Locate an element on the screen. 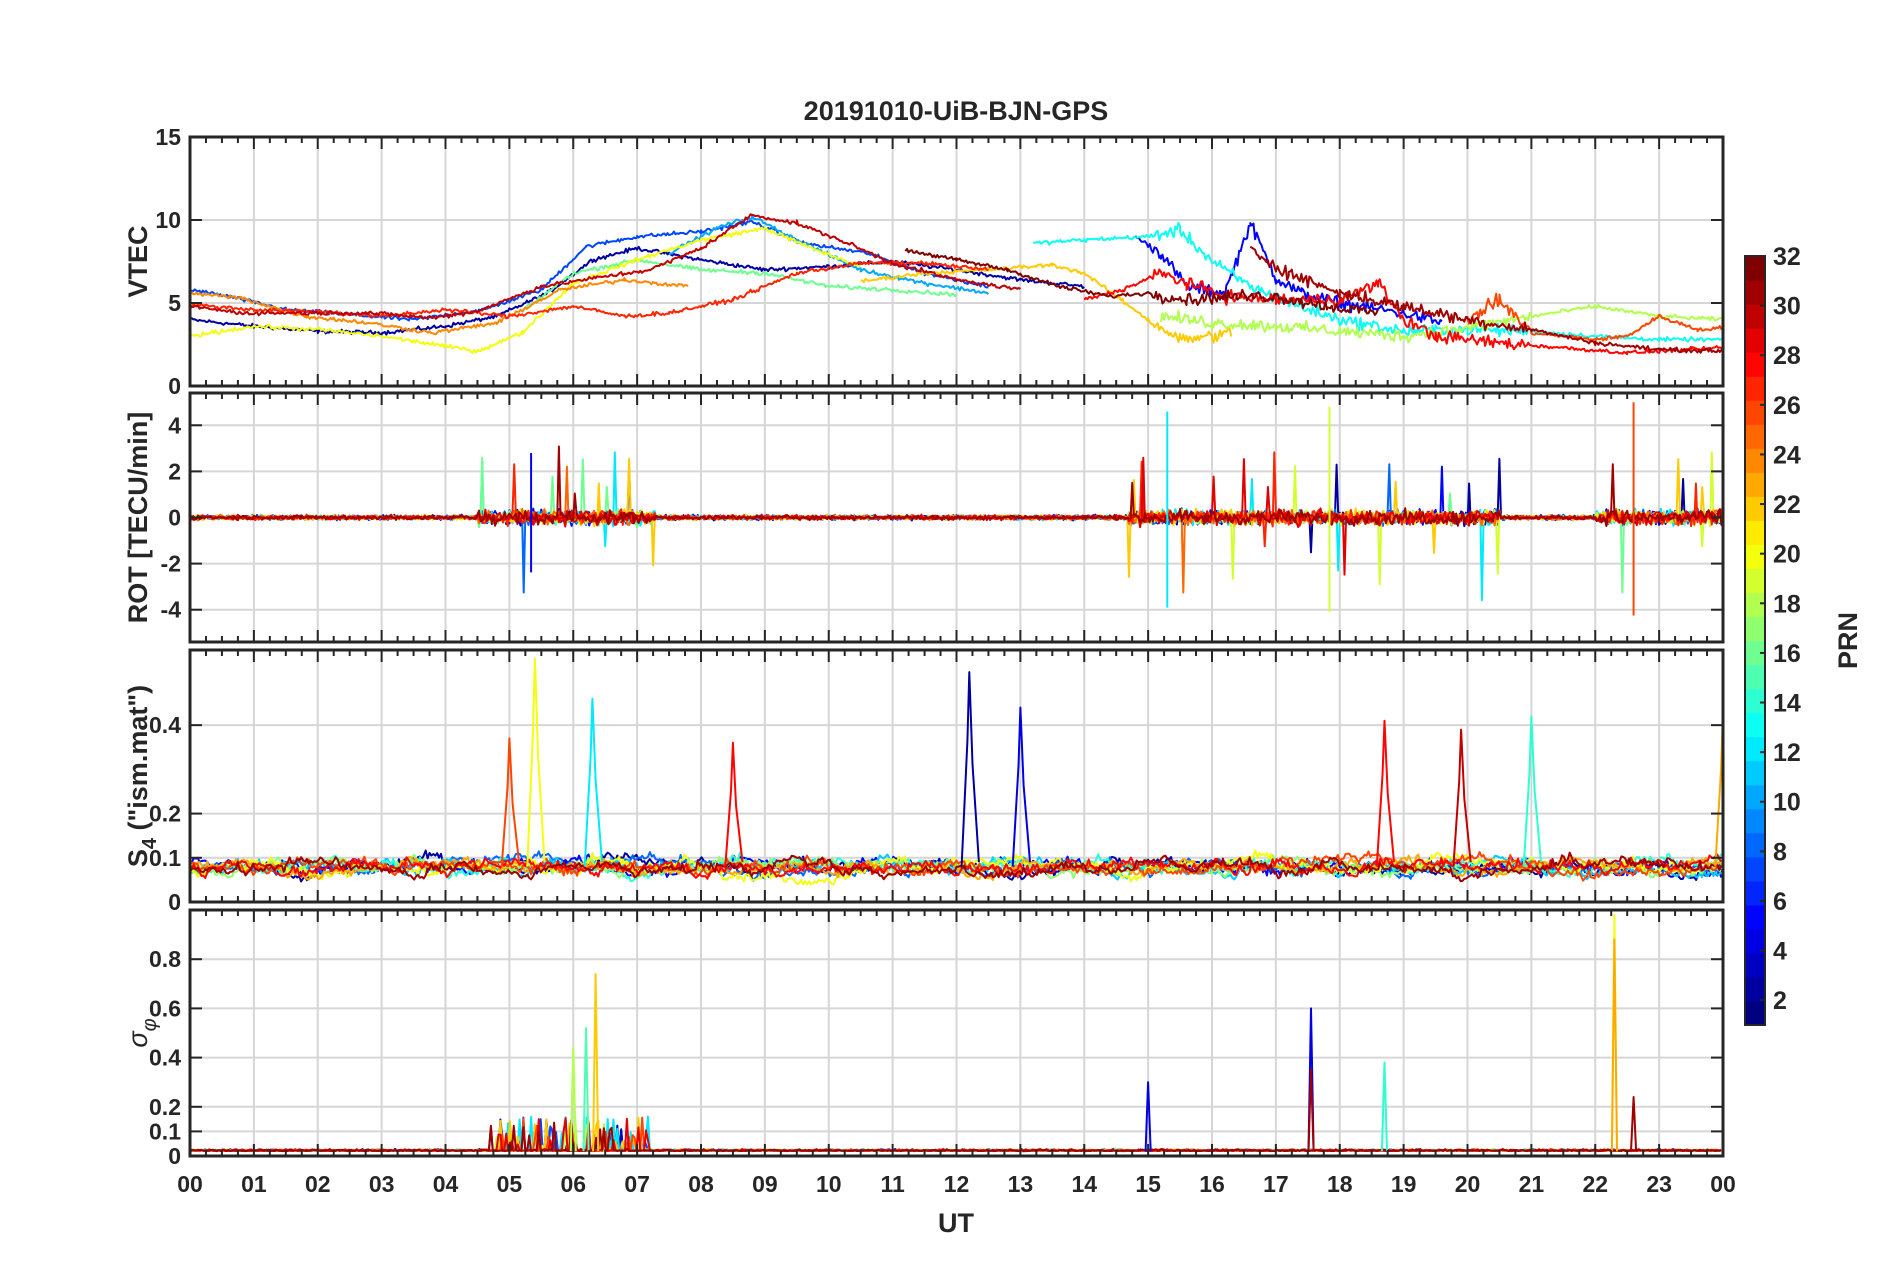 The image size is (1902, 1272). x-tick-label: 13 is located at coordinates (1021, 1184).